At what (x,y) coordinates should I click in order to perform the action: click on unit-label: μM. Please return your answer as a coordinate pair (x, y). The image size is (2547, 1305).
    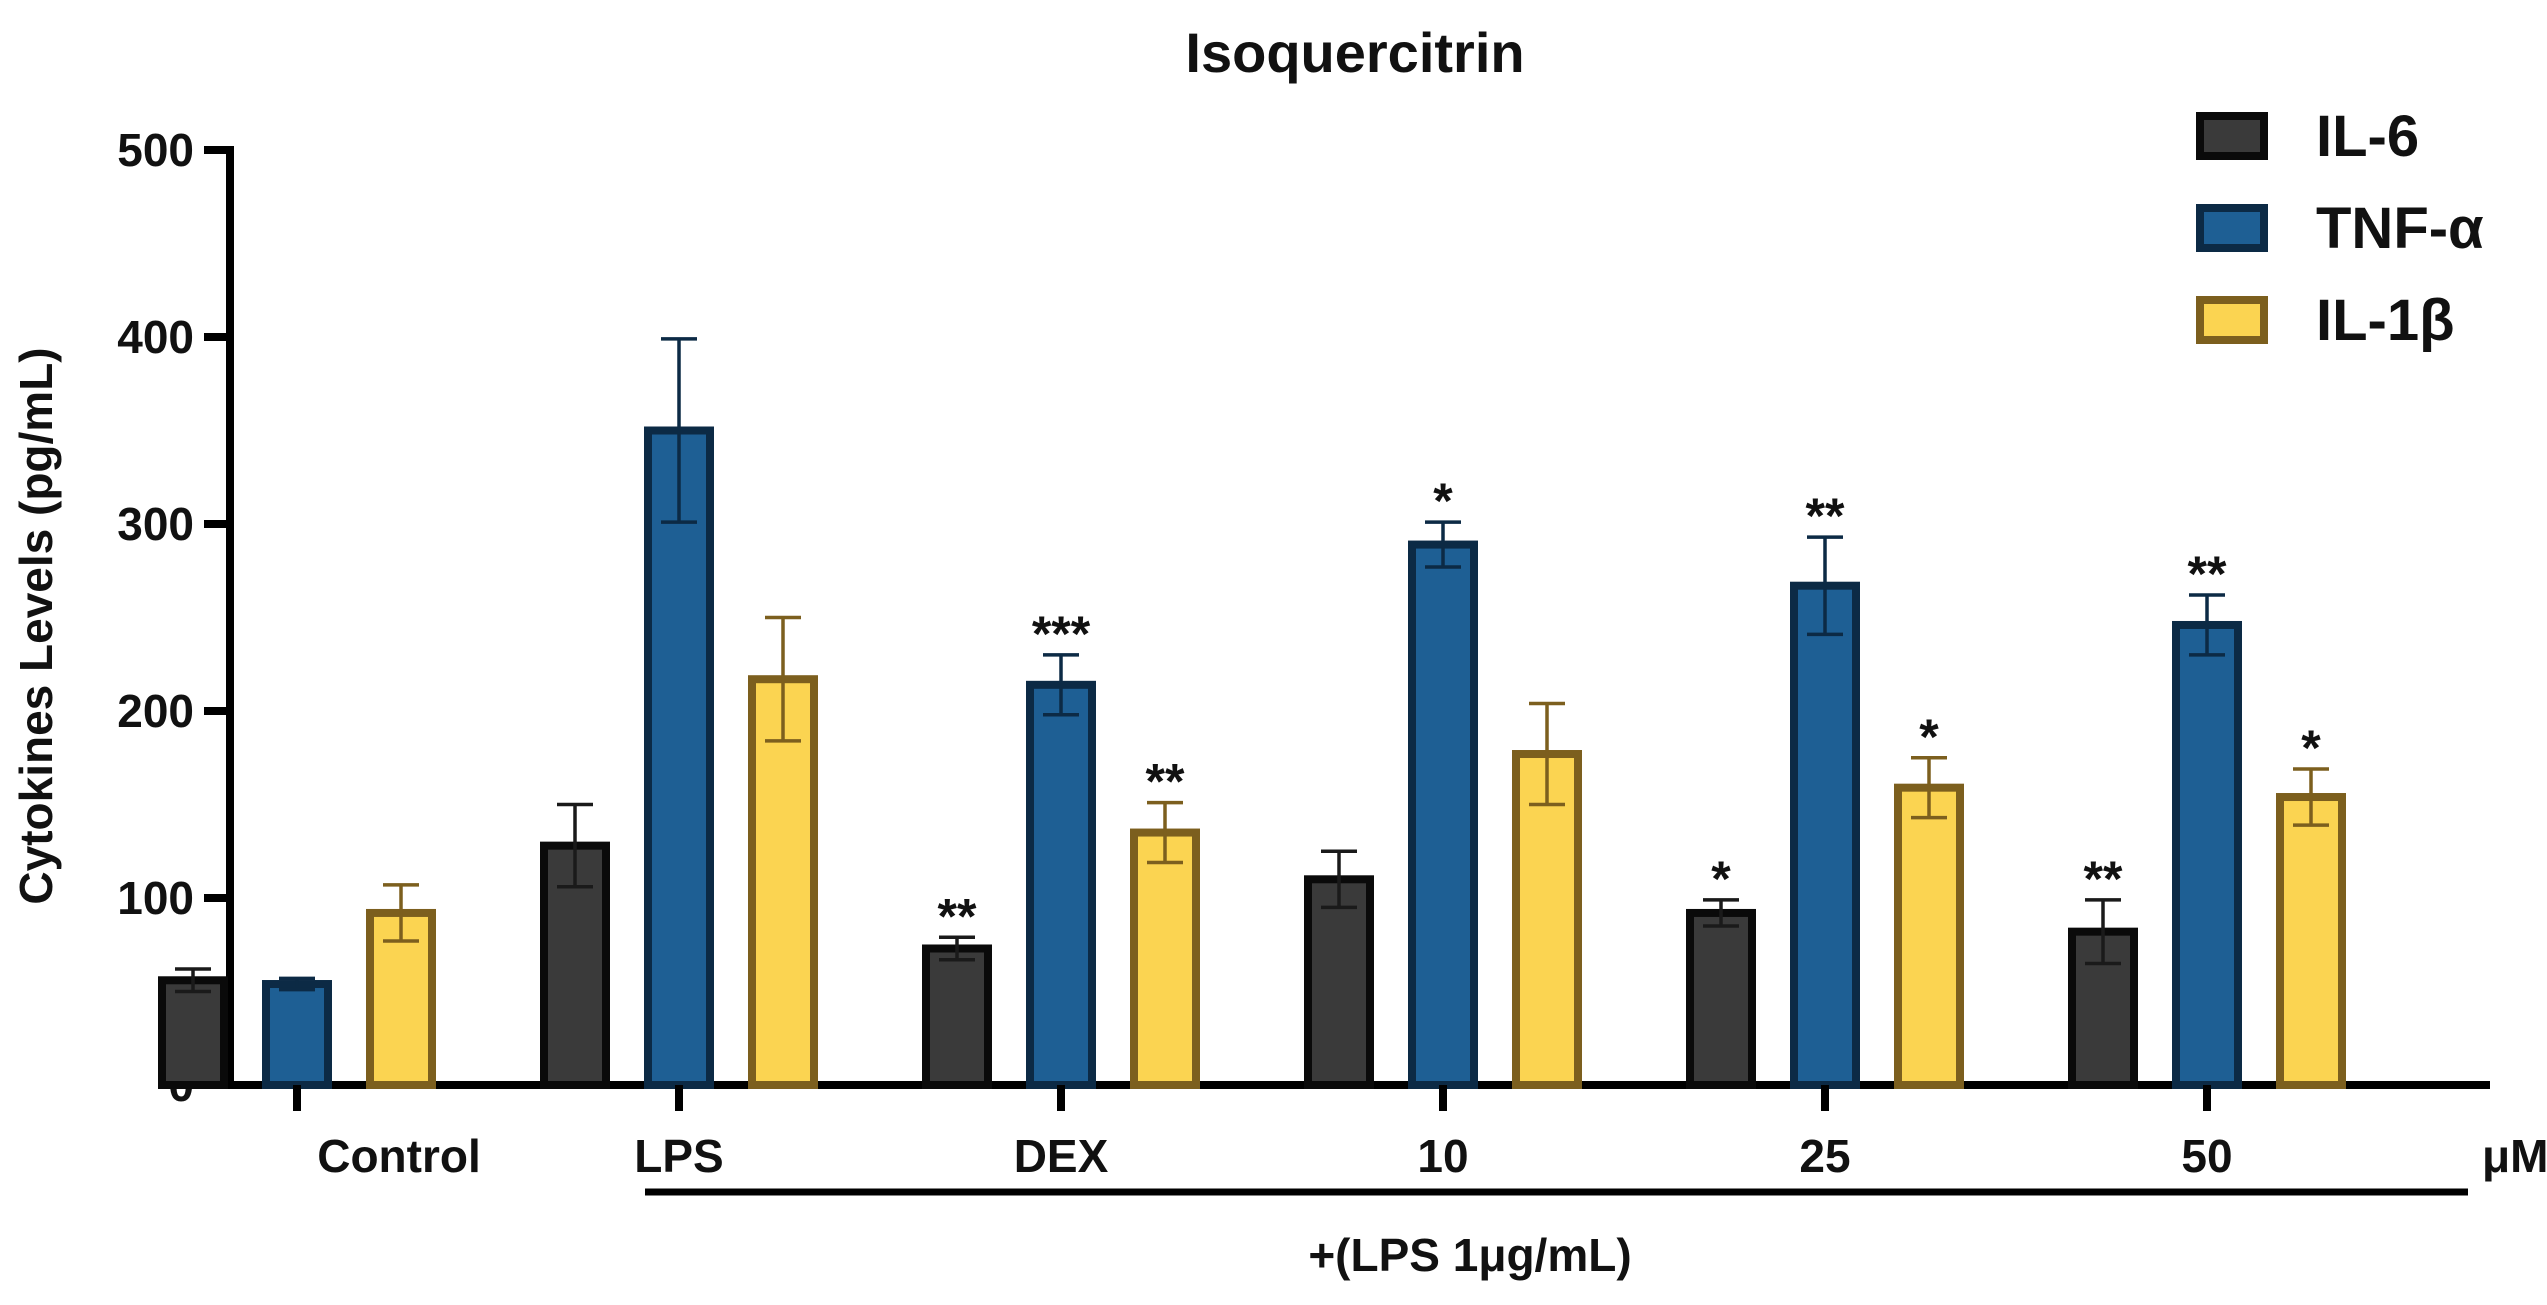
    Looking at the image, I should click on (2514, 1156).